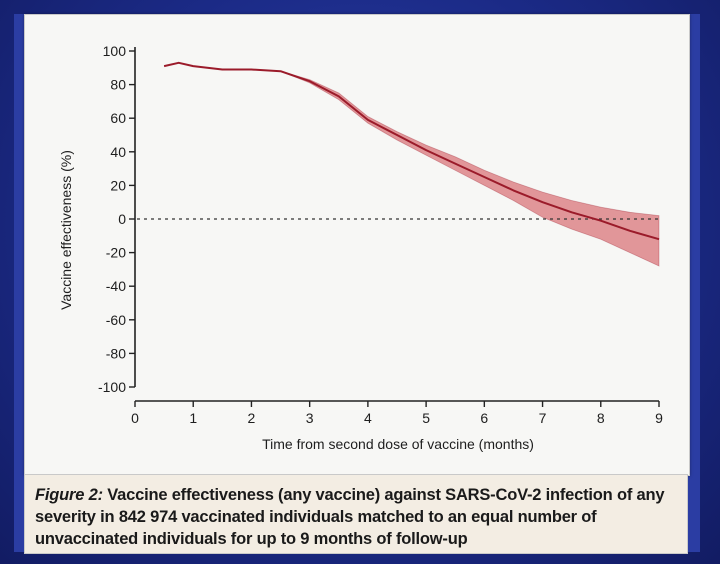 This screenshot has width=720, height=564. What do you see at coordinates (118, 152) in the screenshot?
I see `y-tick-label: 40` at bounding box center [118, 152].